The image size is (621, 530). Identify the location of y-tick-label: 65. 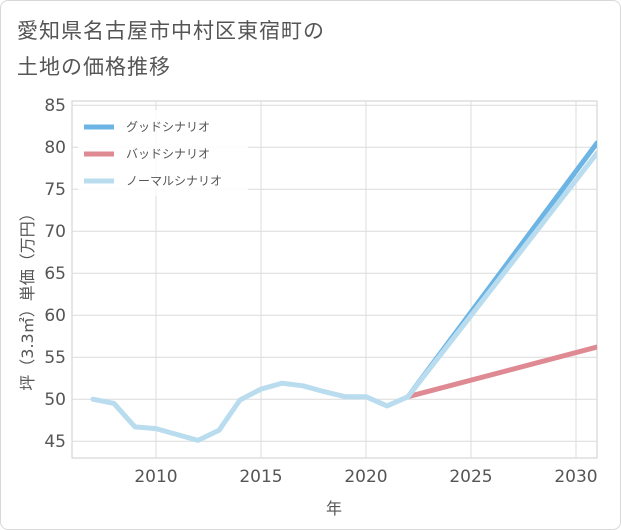
(55, 274).